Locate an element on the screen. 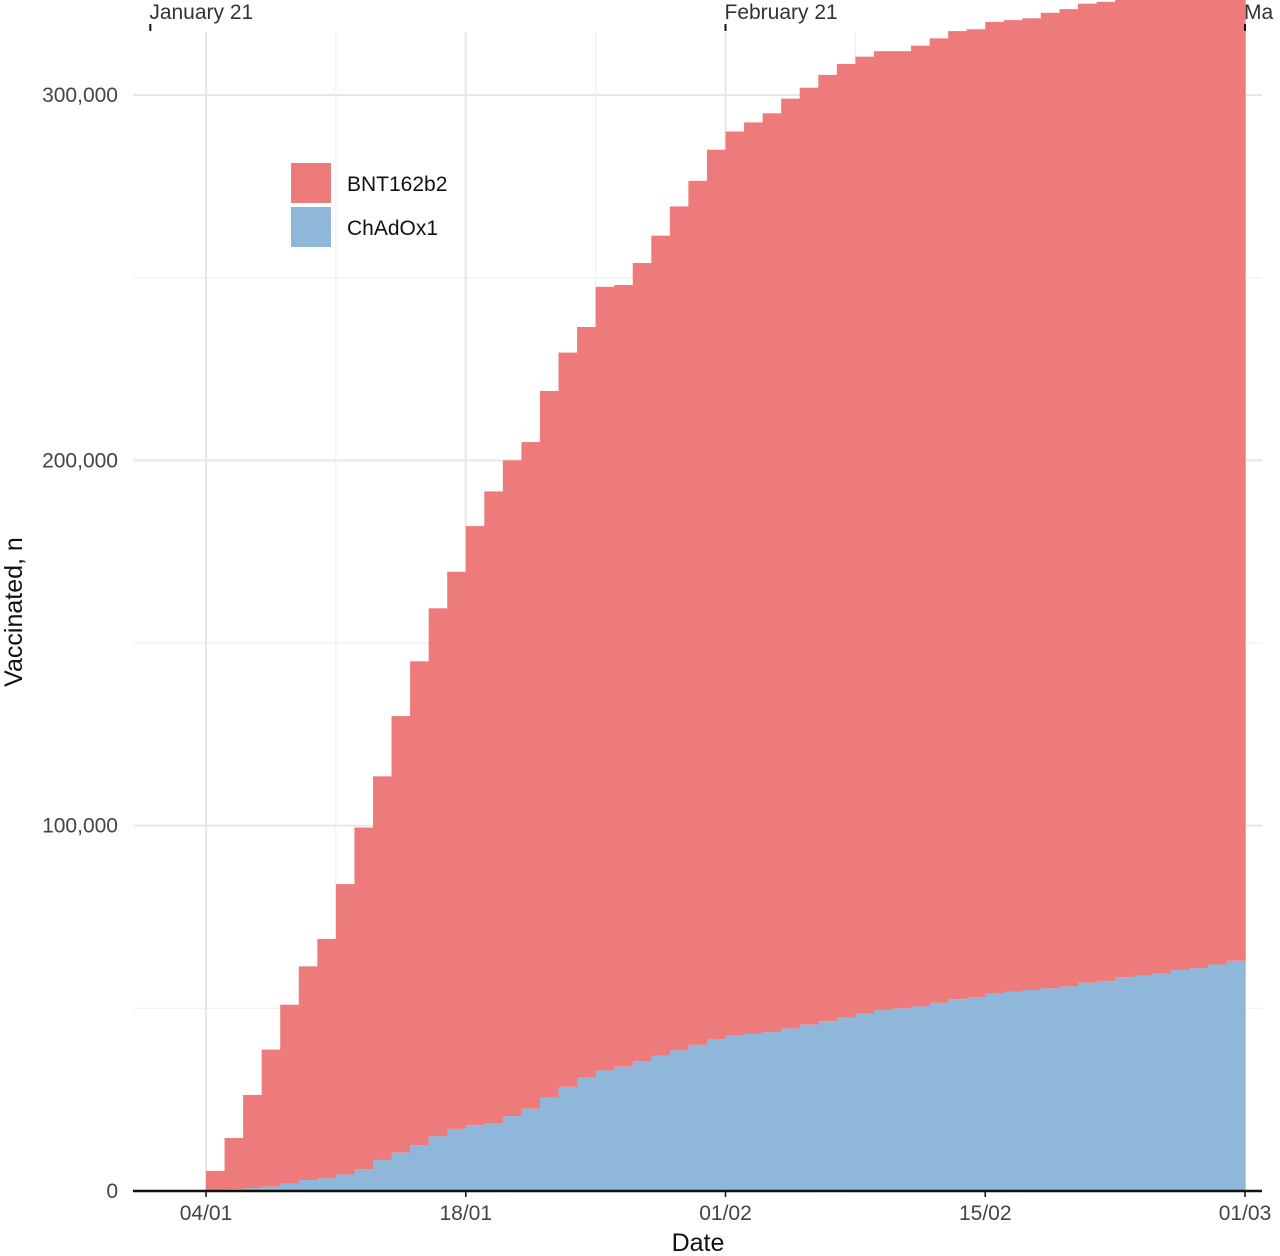  y-tick-label: 300,000 is located at coordinates (80, 95).